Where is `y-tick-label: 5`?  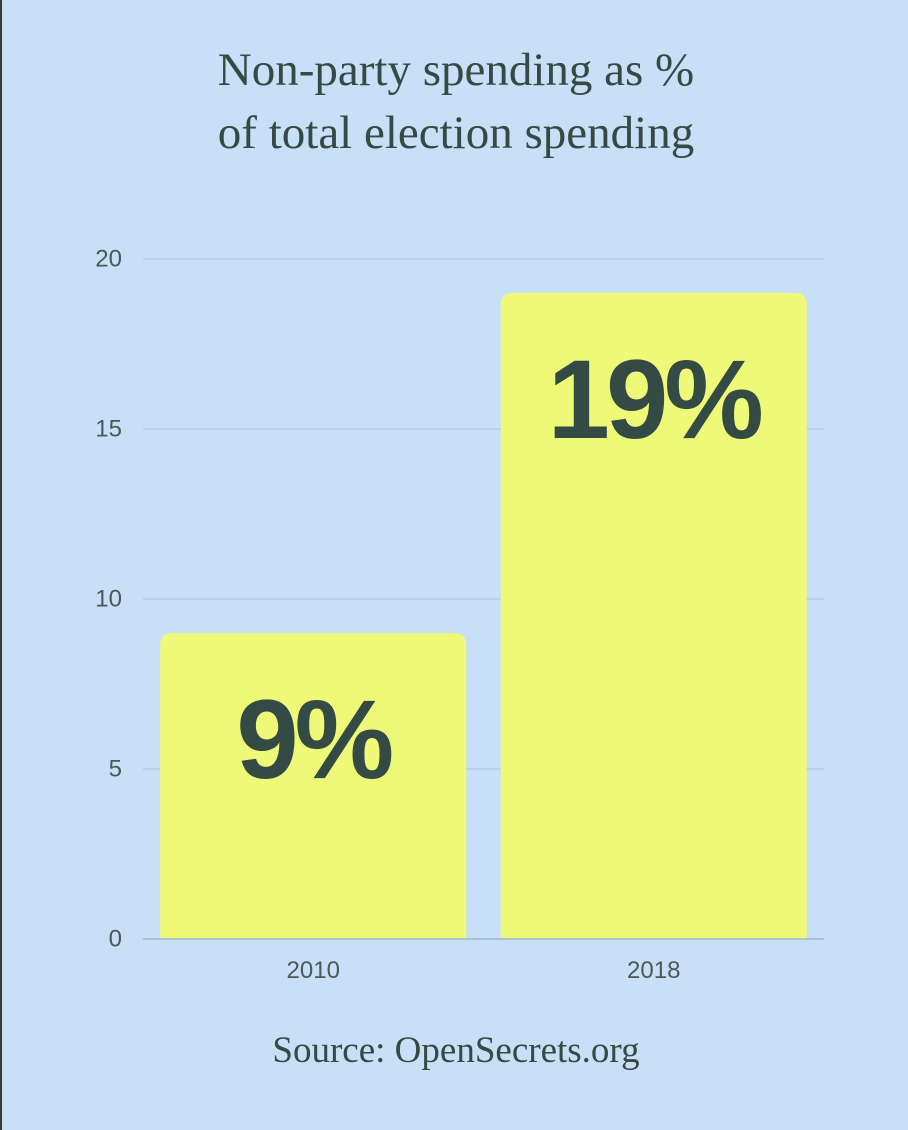 y-tick-label: 5 is located at coordinates (115, 769).